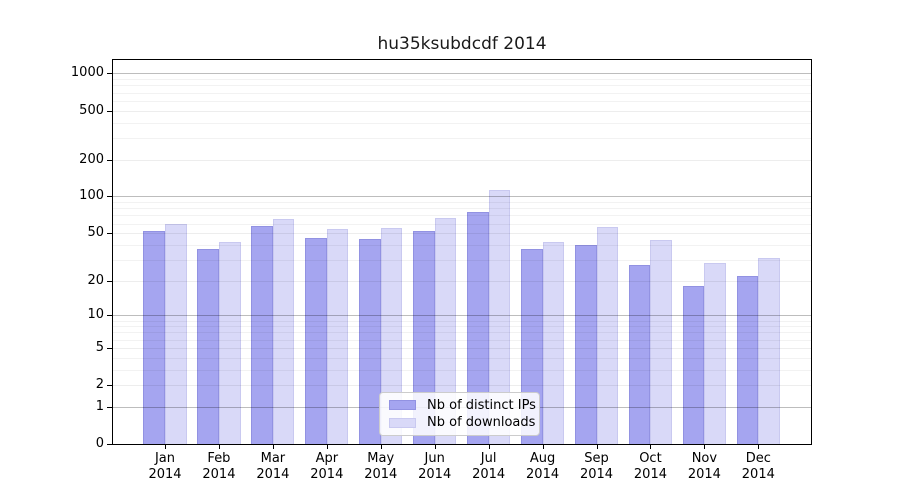 The width and height of the screenshot is (900, 500). Describe the element at coordinates (95, 233) in the screenshot. I see `y-tick-label: 50` at that location.